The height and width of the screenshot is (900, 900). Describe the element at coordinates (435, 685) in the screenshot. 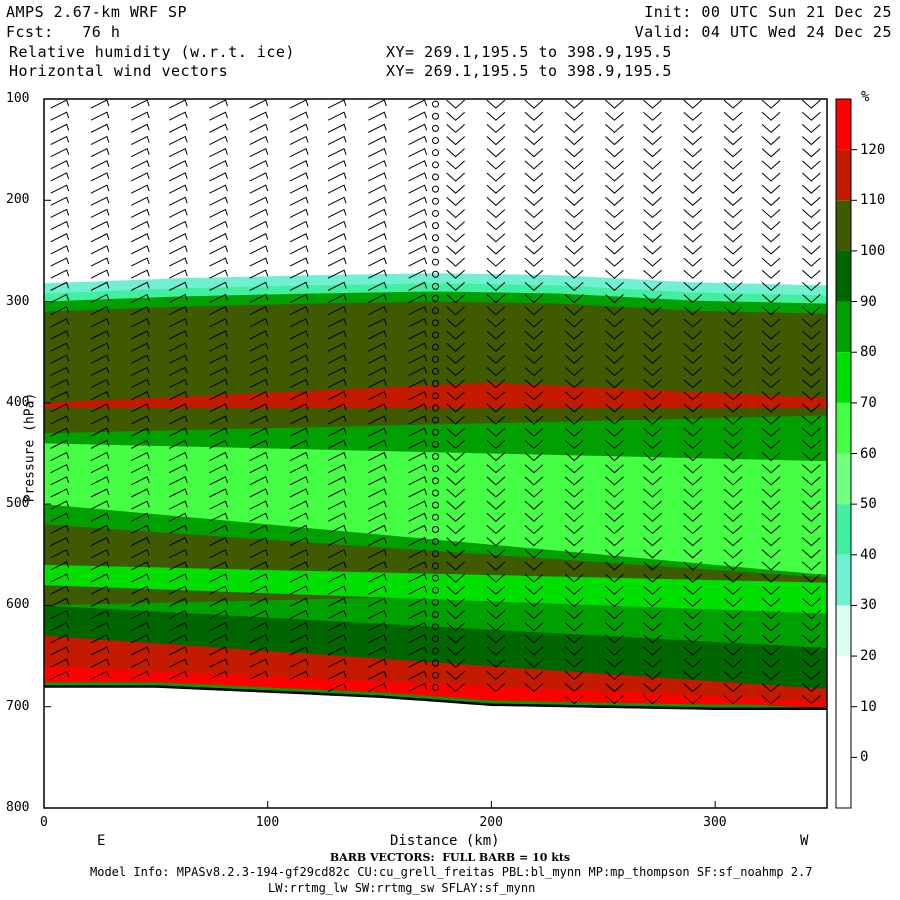

I see `rh-band-120-low` at that location.